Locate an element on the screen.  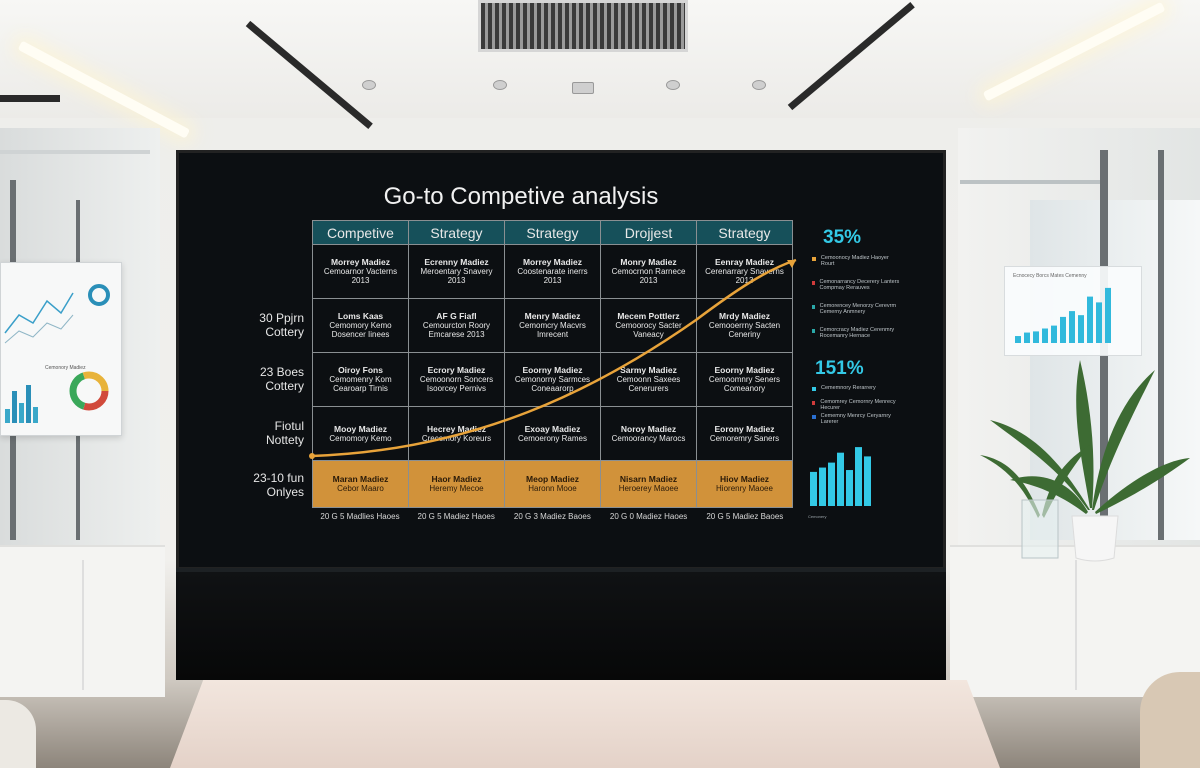
cell-line: Meroentary Snavery is located at coordinates (456, 271).